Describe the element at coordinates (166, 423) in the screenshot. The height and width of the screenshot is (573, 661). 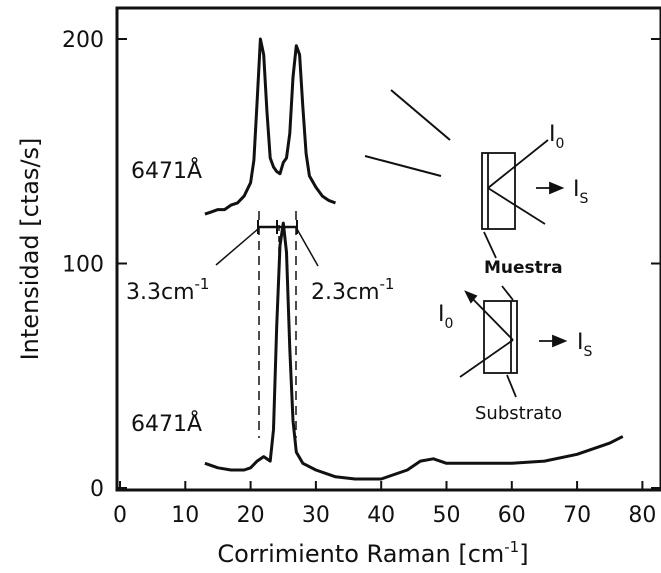
I see `lower-wavelength-label: 6471Å` at that location.